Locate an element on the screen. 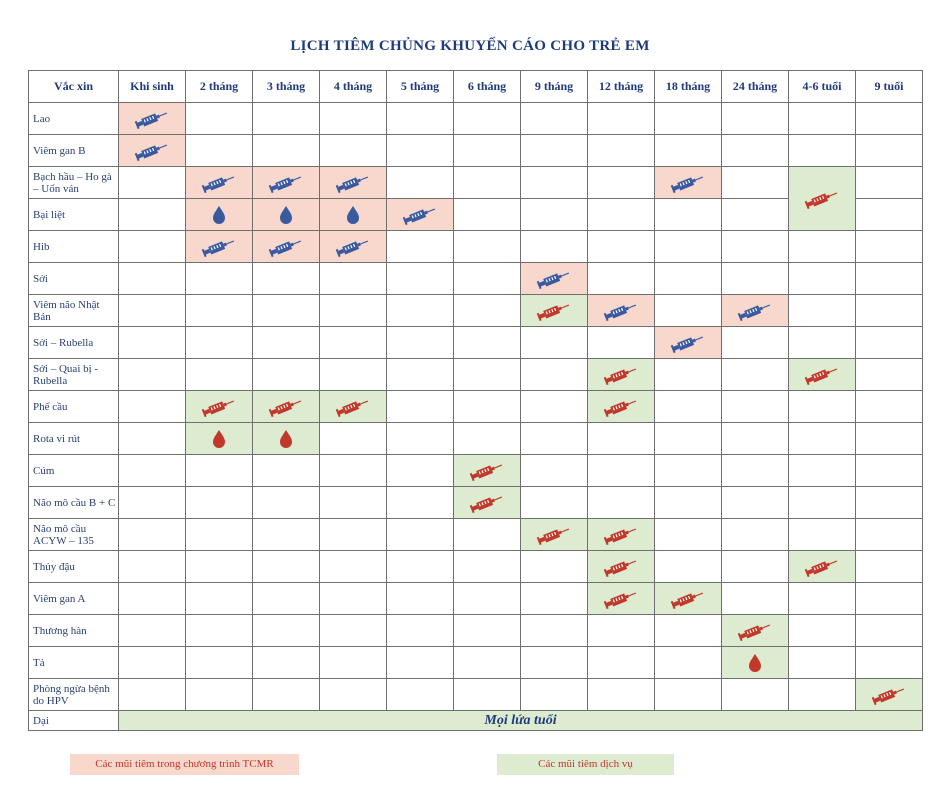  table-row: Thủy đậu is located at coordinates (475, 566).